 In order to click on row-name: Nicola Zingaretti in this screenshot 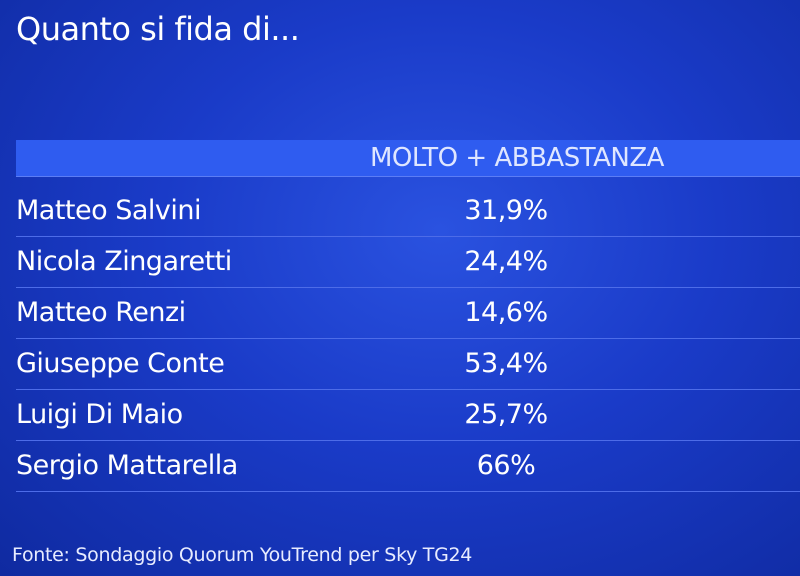, I will do `click(124, 261)`.